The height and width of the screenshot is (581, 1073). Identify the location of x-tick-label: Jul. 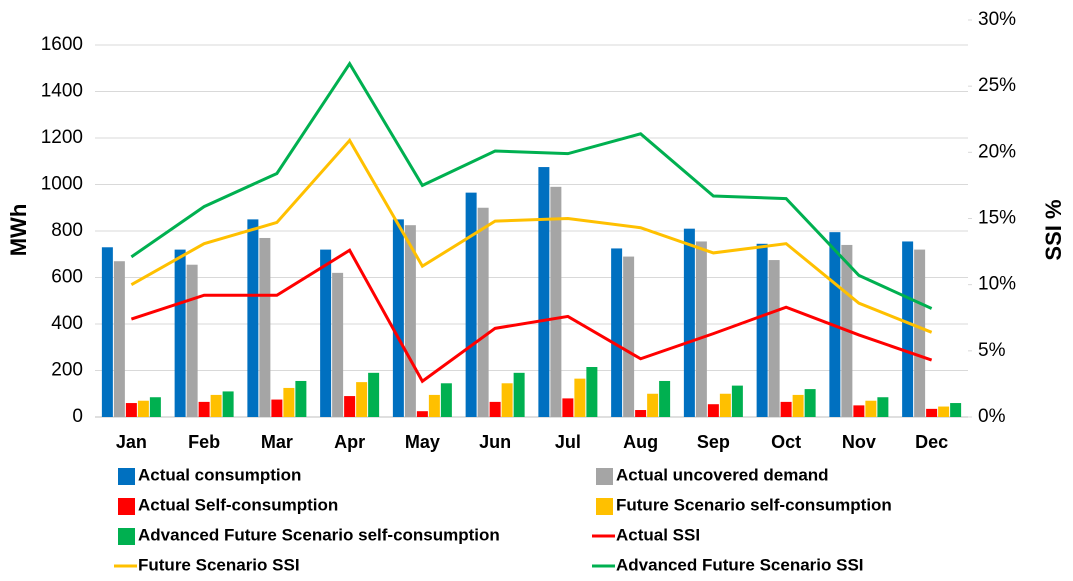
(568, 442).